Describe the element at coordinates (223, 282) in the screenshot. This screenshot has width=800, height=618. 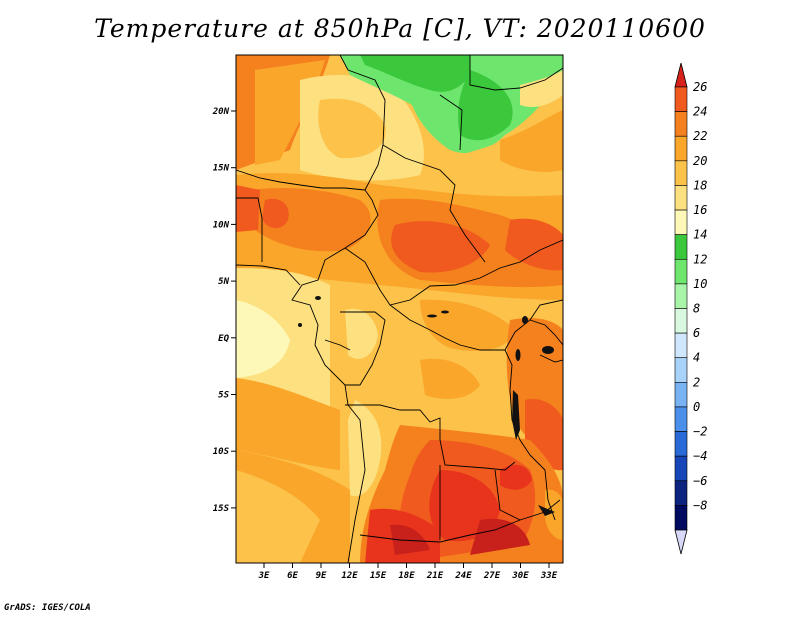
I see `lat-tick-label: 5N` at that location.